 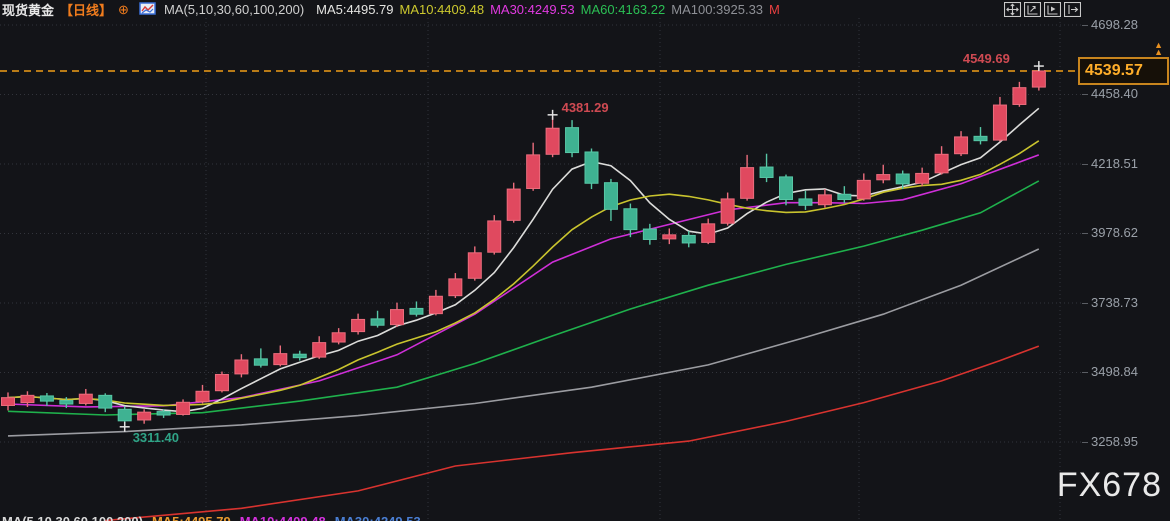 I want to click on ma-settings-label: MA(5,10,30,60,100,200), so click(x=234, y=9).